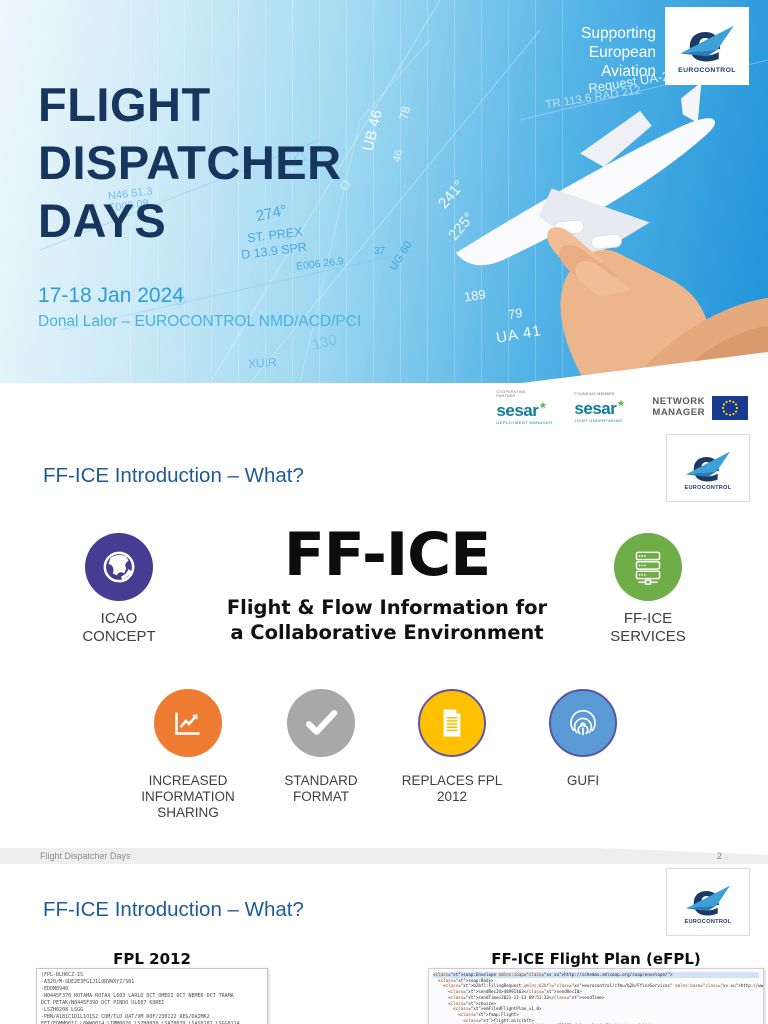 The image size is (768, 1024). I want to click on efpl-code-line: <class="xt">emFiledFlightPlan_v1_0>, so click(487, 1009).